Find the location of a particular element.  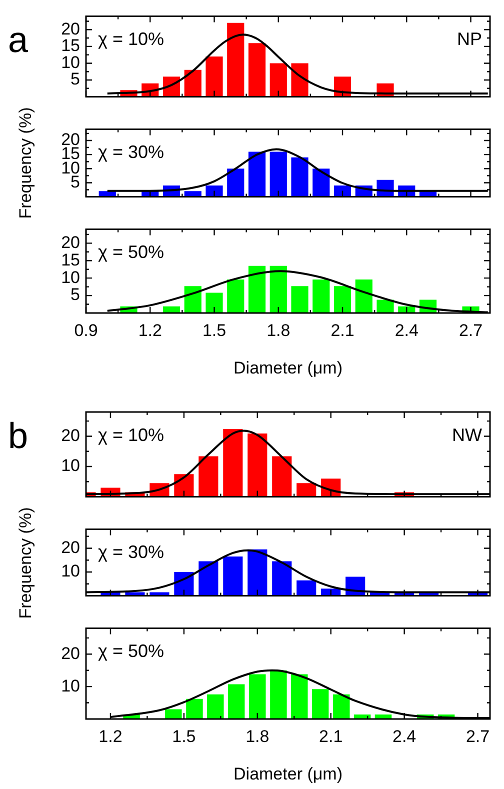

annotation: NP is located at coordinates (469, 39).